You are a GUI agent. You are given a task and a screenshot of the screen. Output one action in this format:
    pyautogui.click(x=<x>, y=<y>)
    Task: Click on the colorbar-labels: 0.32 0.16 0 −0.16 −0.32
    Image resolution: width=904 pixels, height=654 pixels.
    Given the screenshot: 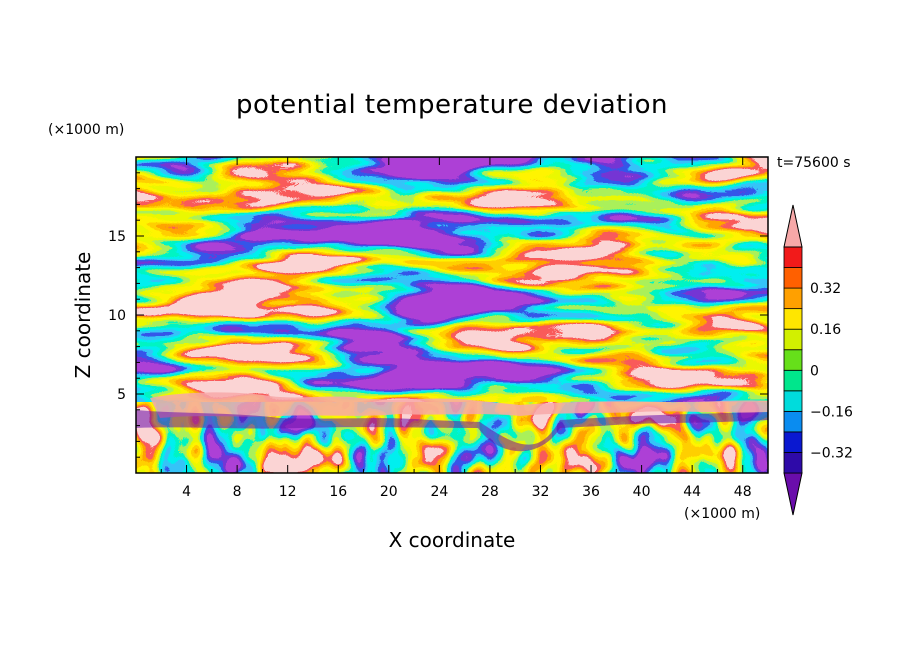 What is the action you would take?
    pyautogui.click(x=831, y=371)
    